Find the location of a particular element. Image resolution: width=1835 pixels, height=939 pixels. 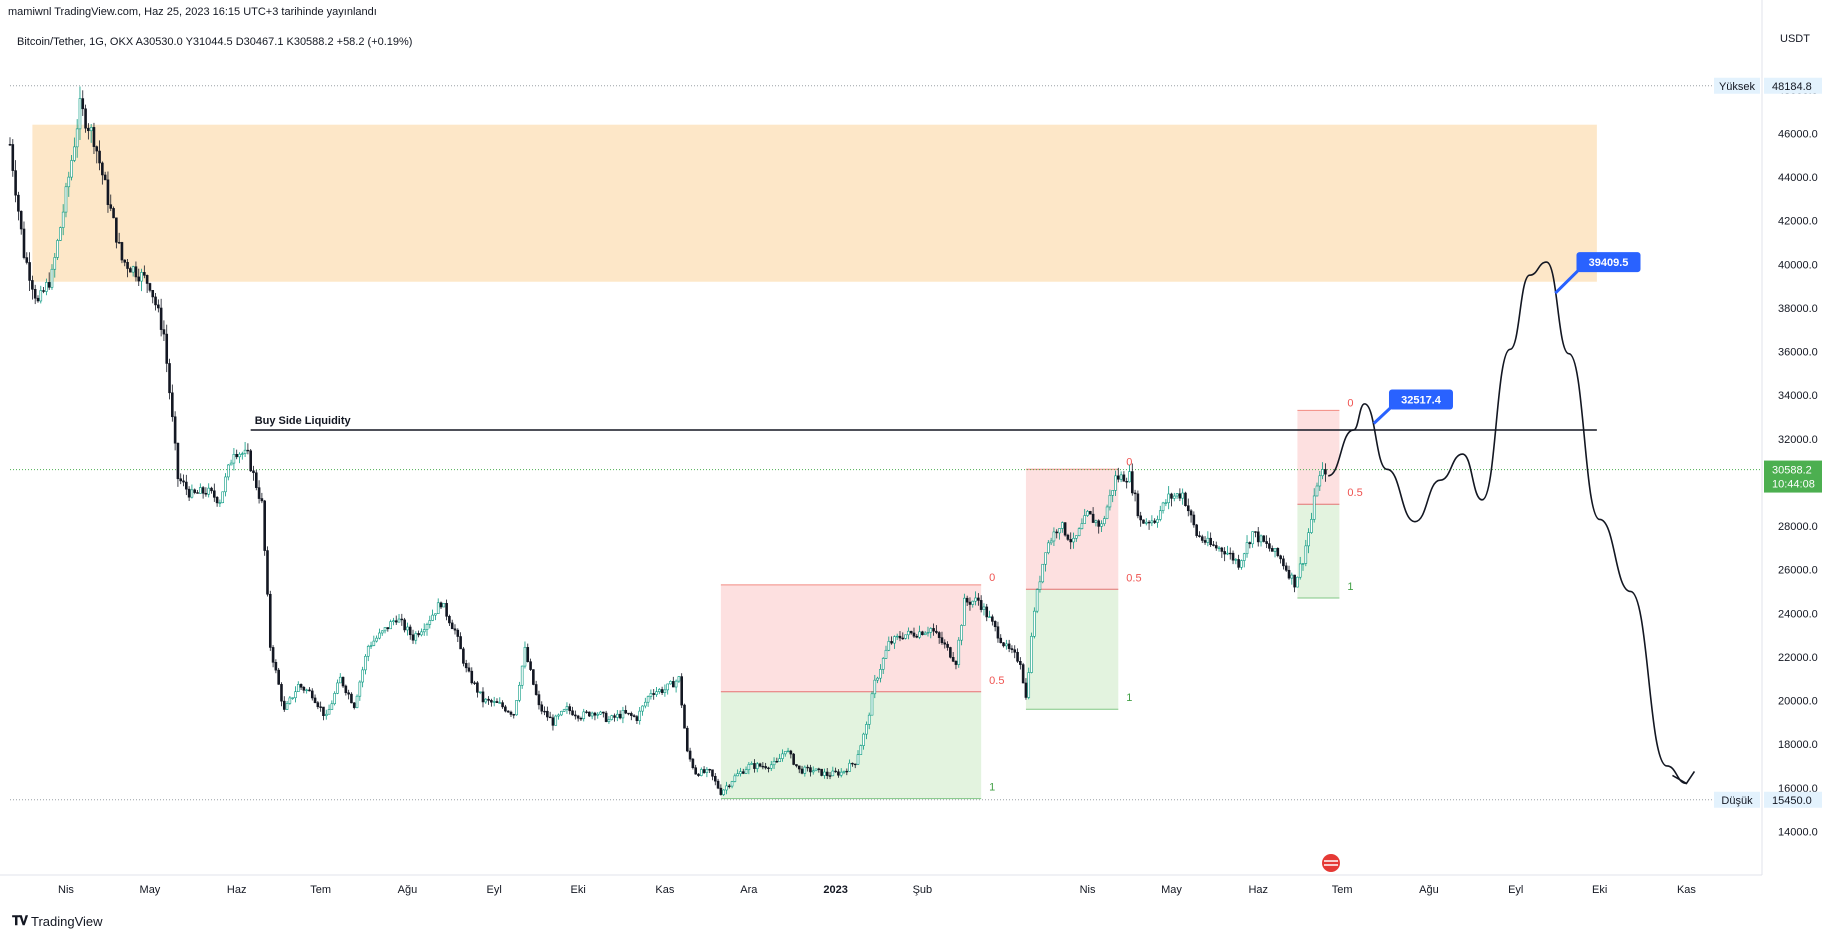

forecast-path is located at coordinates (1507, 523).